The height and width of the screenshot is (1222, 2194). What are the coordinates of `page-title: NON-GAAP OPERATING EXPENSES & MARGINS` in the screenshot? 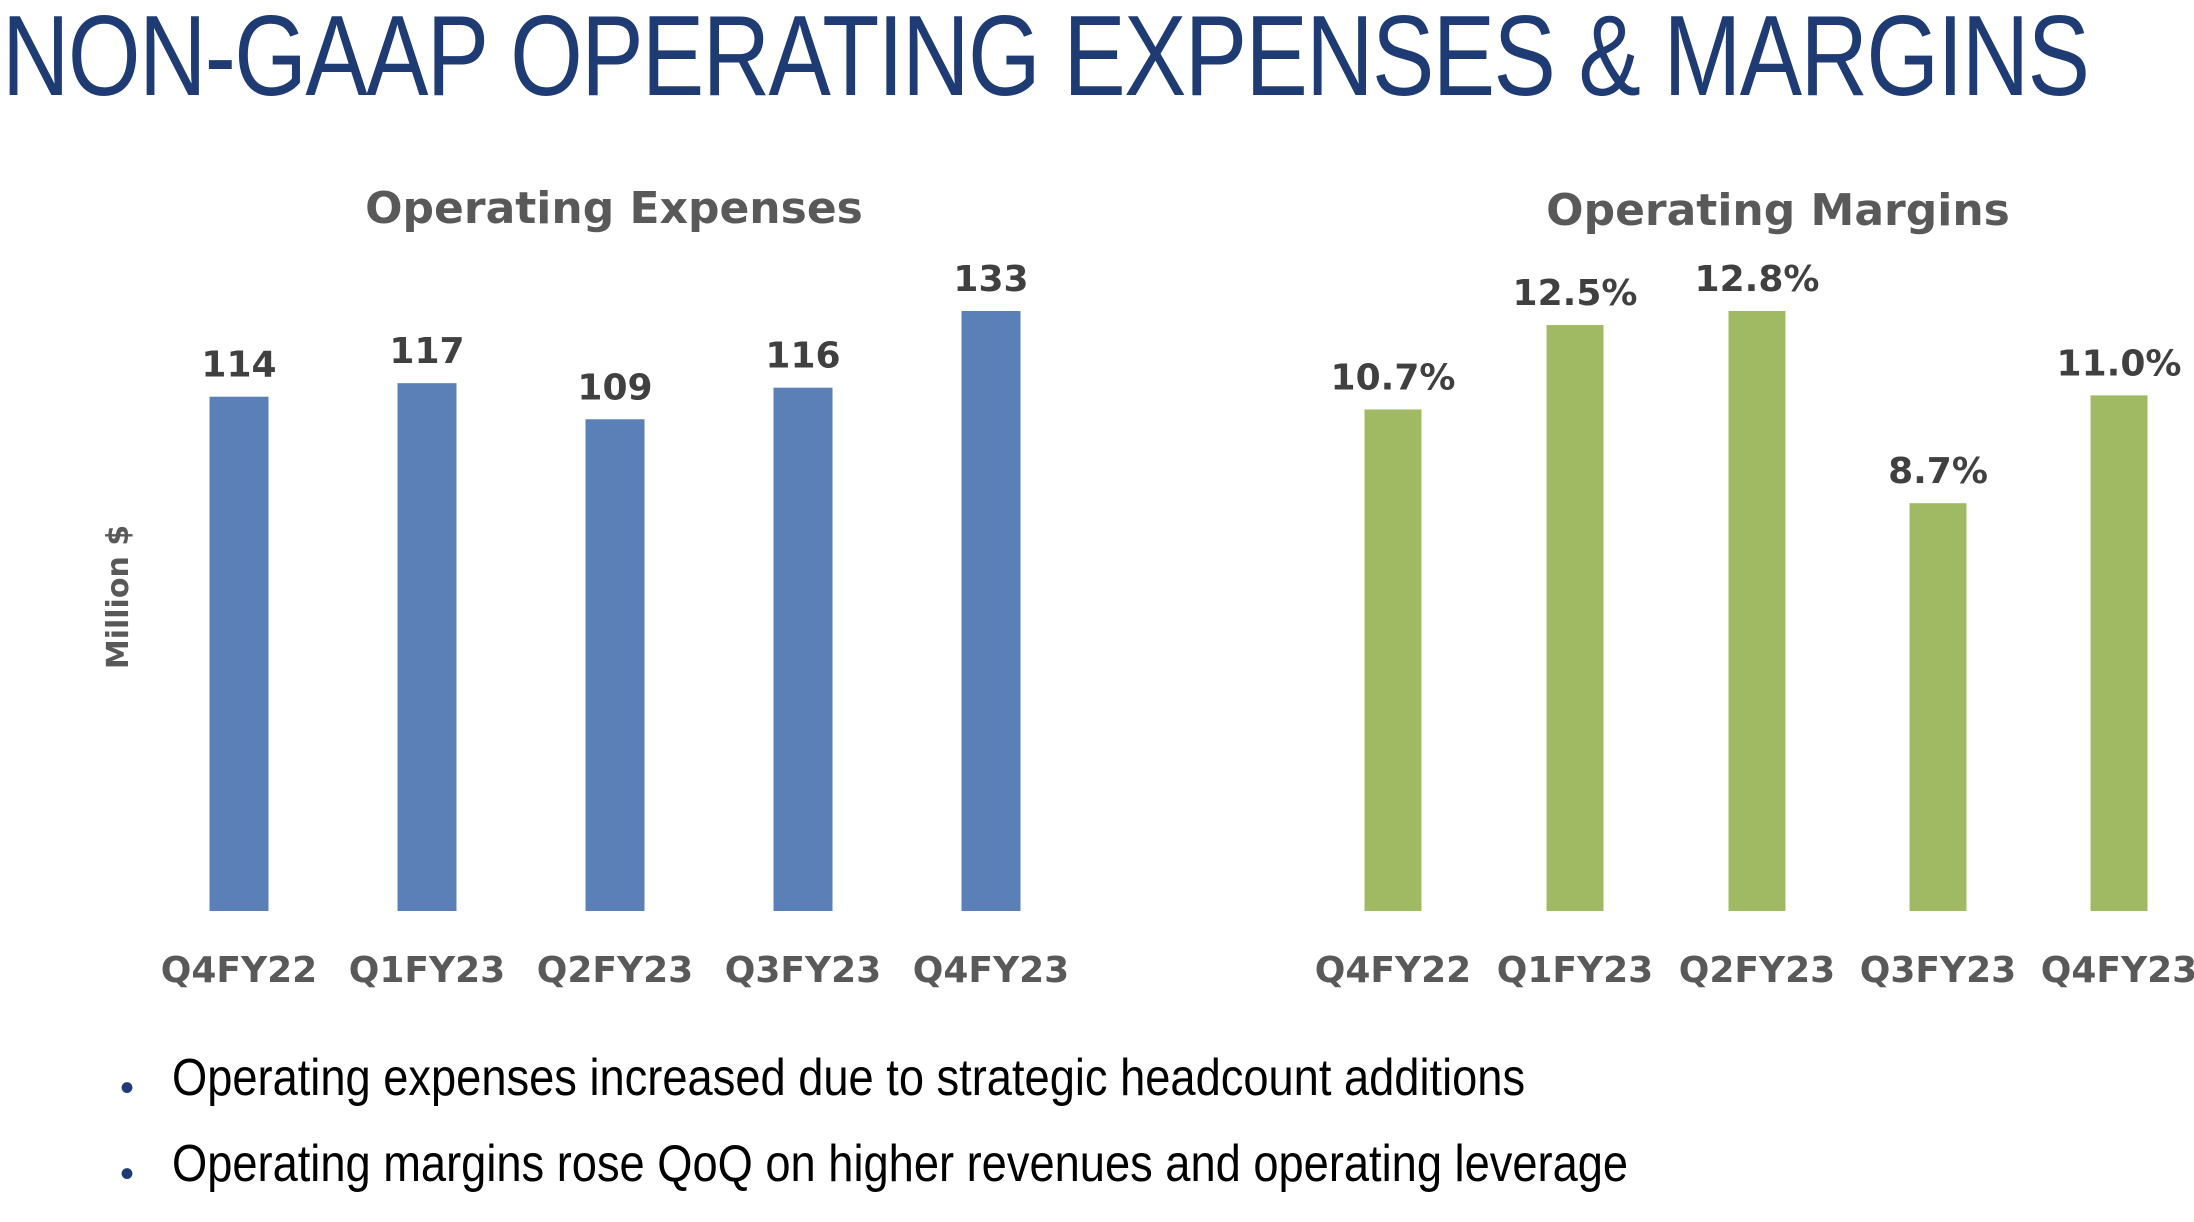 It's located at (1046, 60).